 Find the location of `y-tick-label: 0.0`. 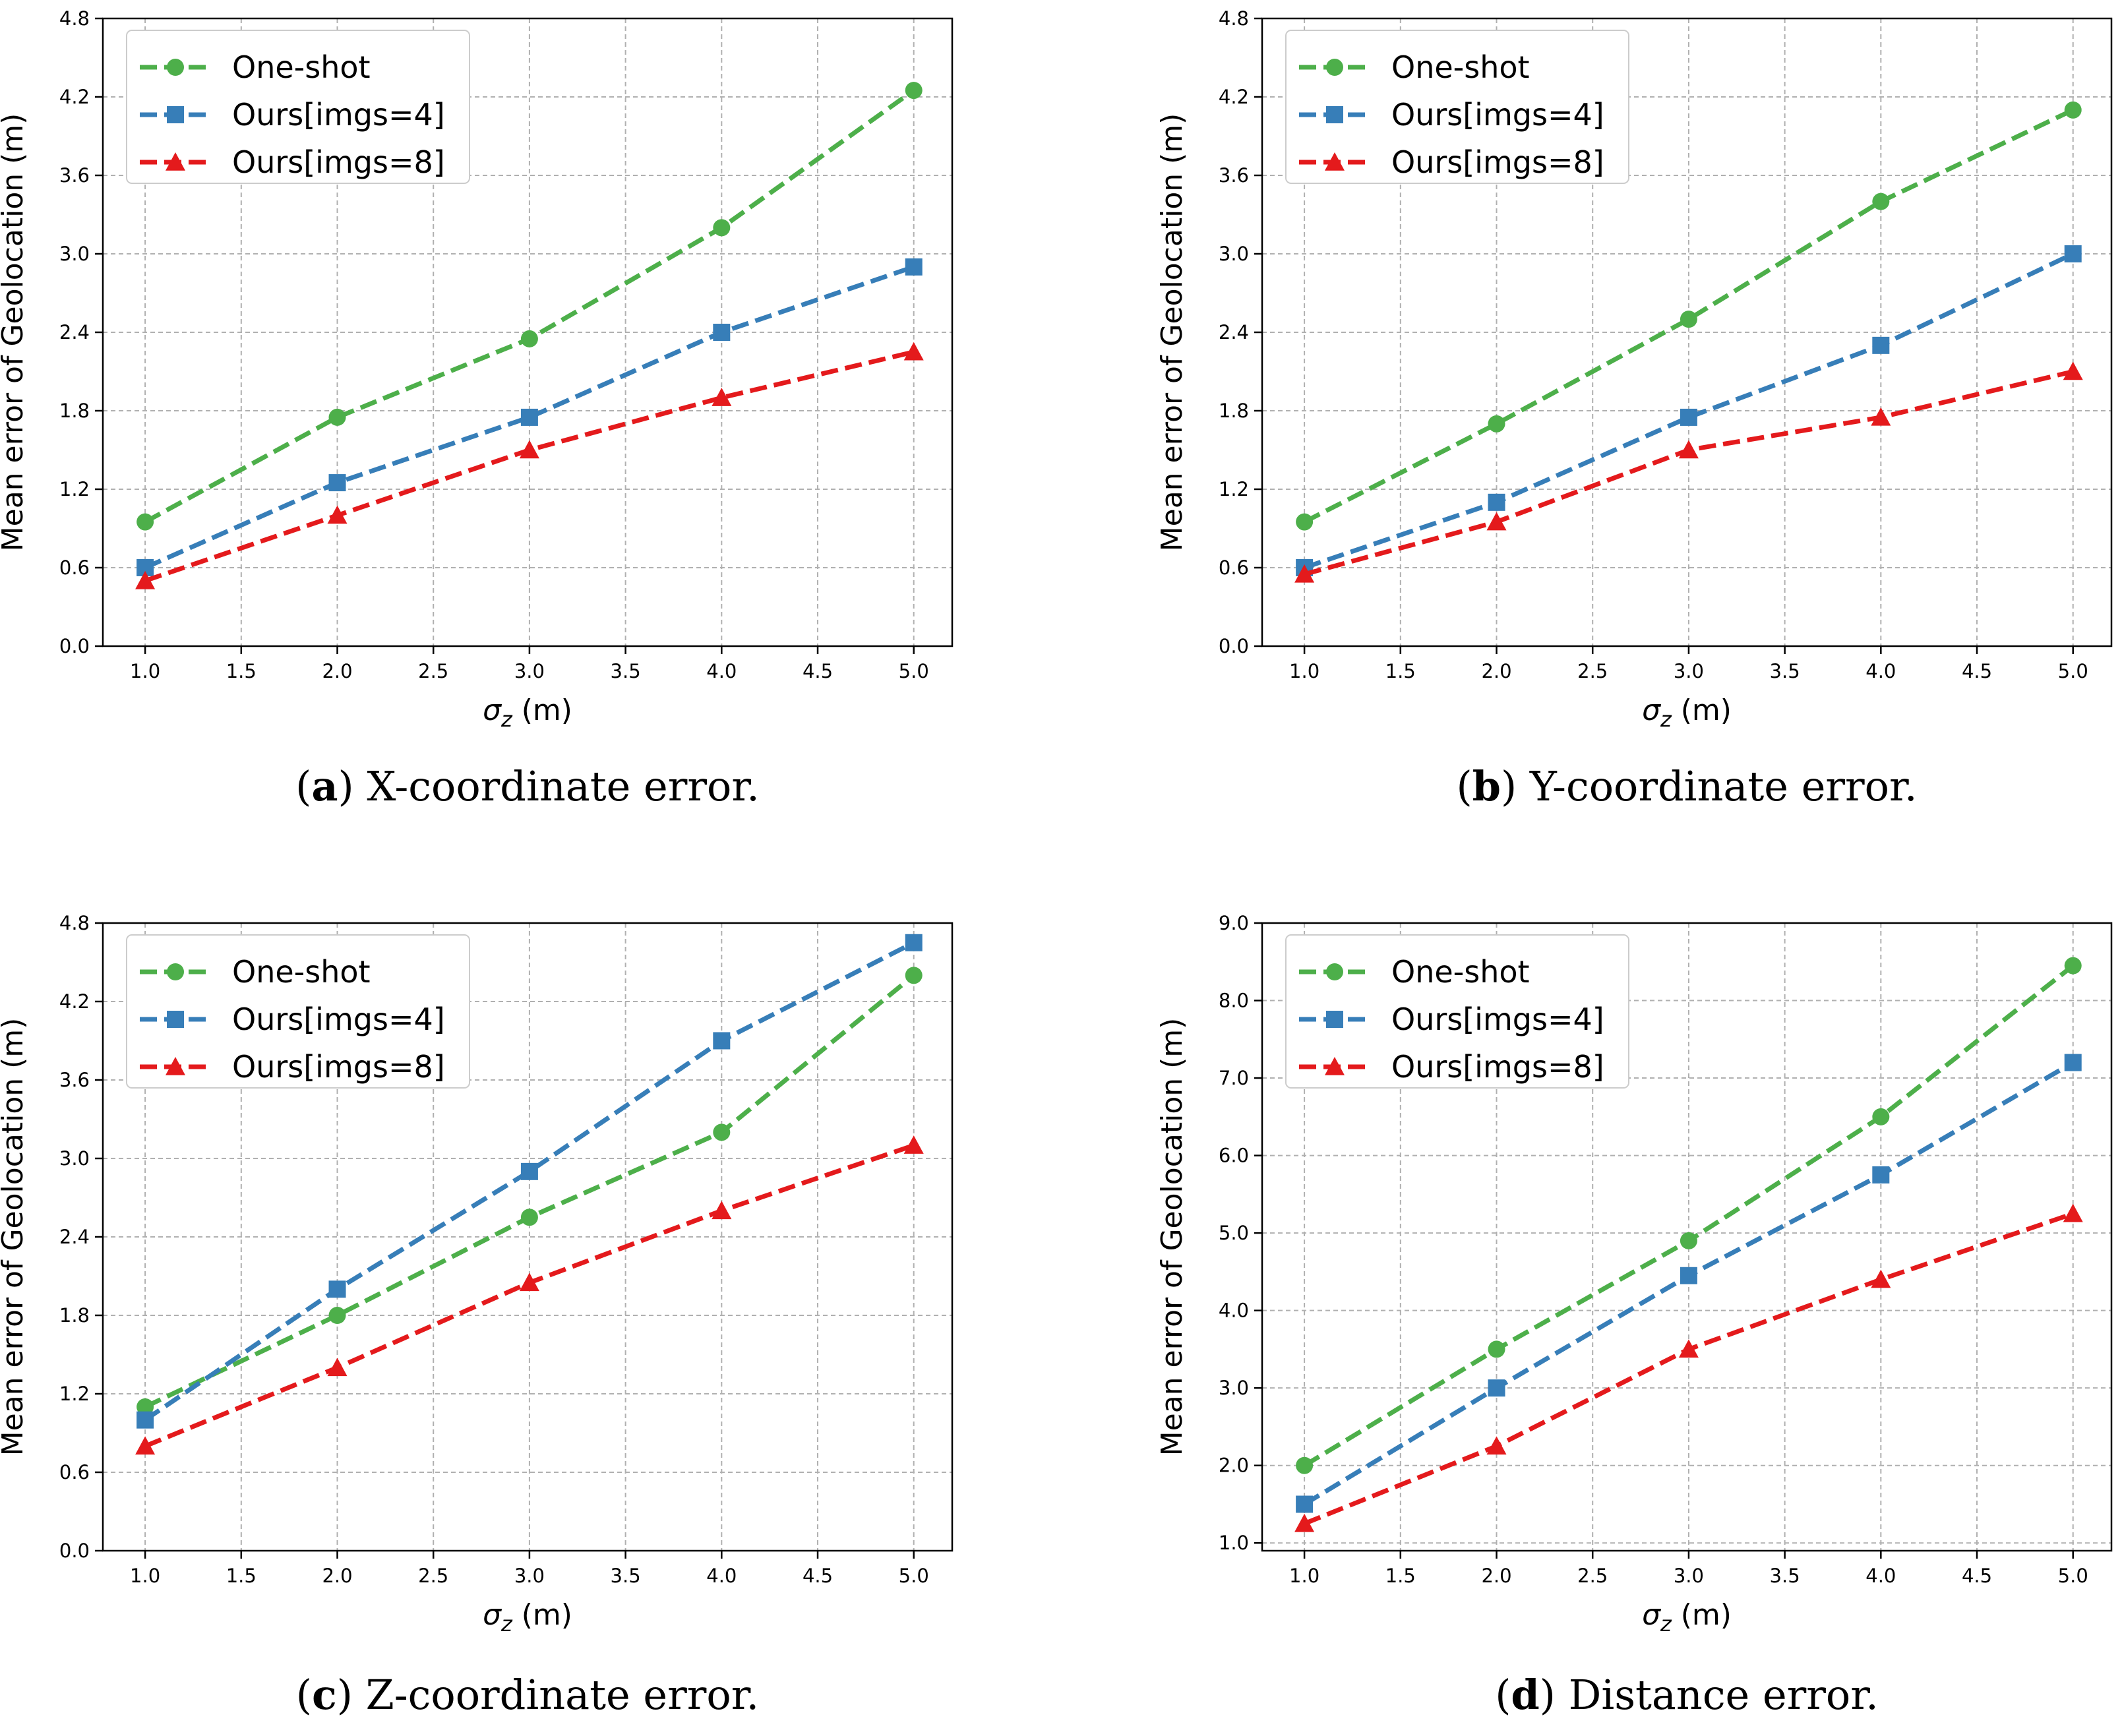

y-tick-label: 0.0 is located at coordinates (74, 646).